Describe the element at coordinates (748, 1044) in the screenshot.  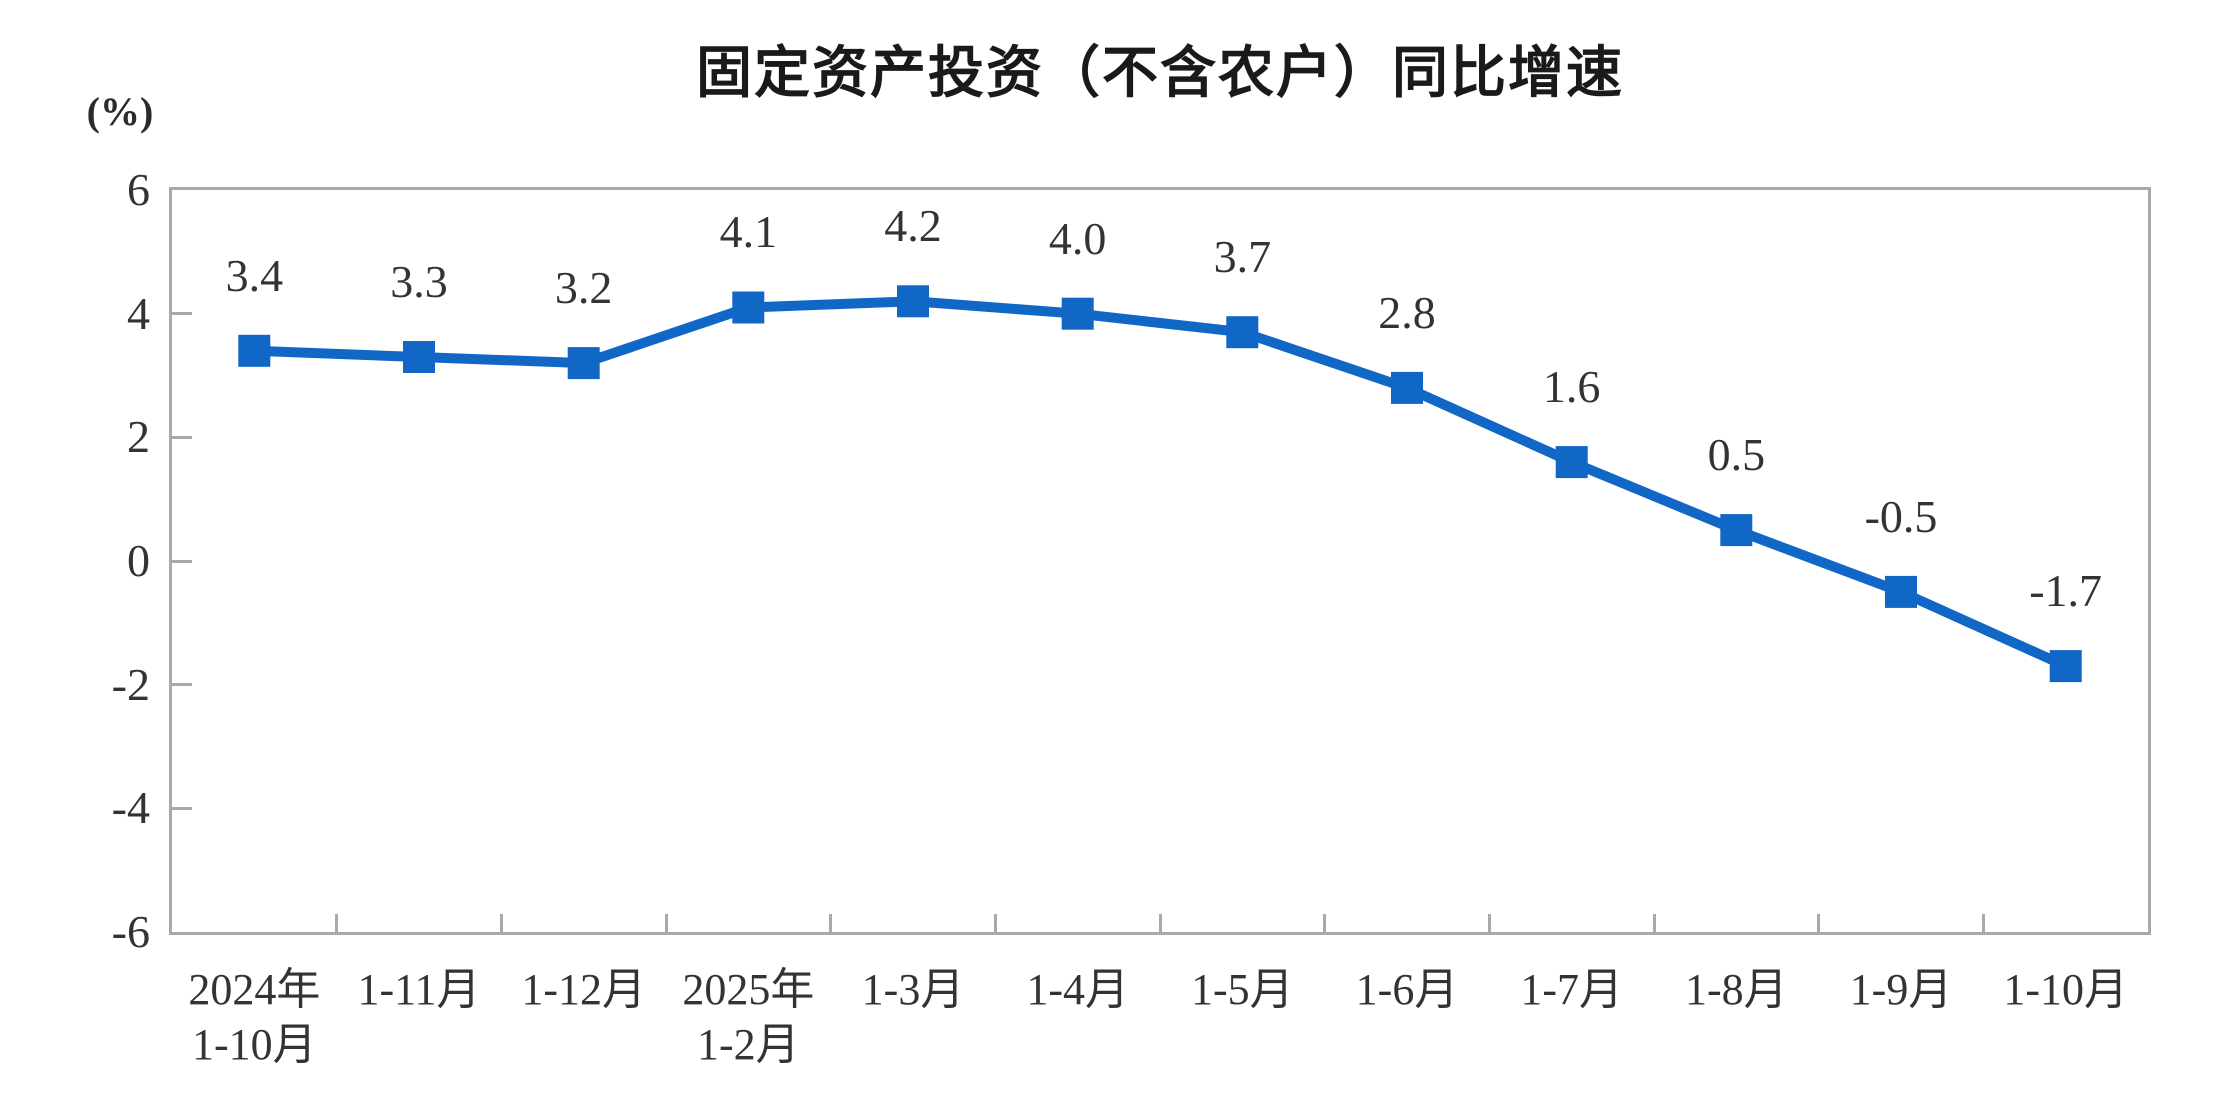
I see `x-category-label-line: 1-2月` at that location.